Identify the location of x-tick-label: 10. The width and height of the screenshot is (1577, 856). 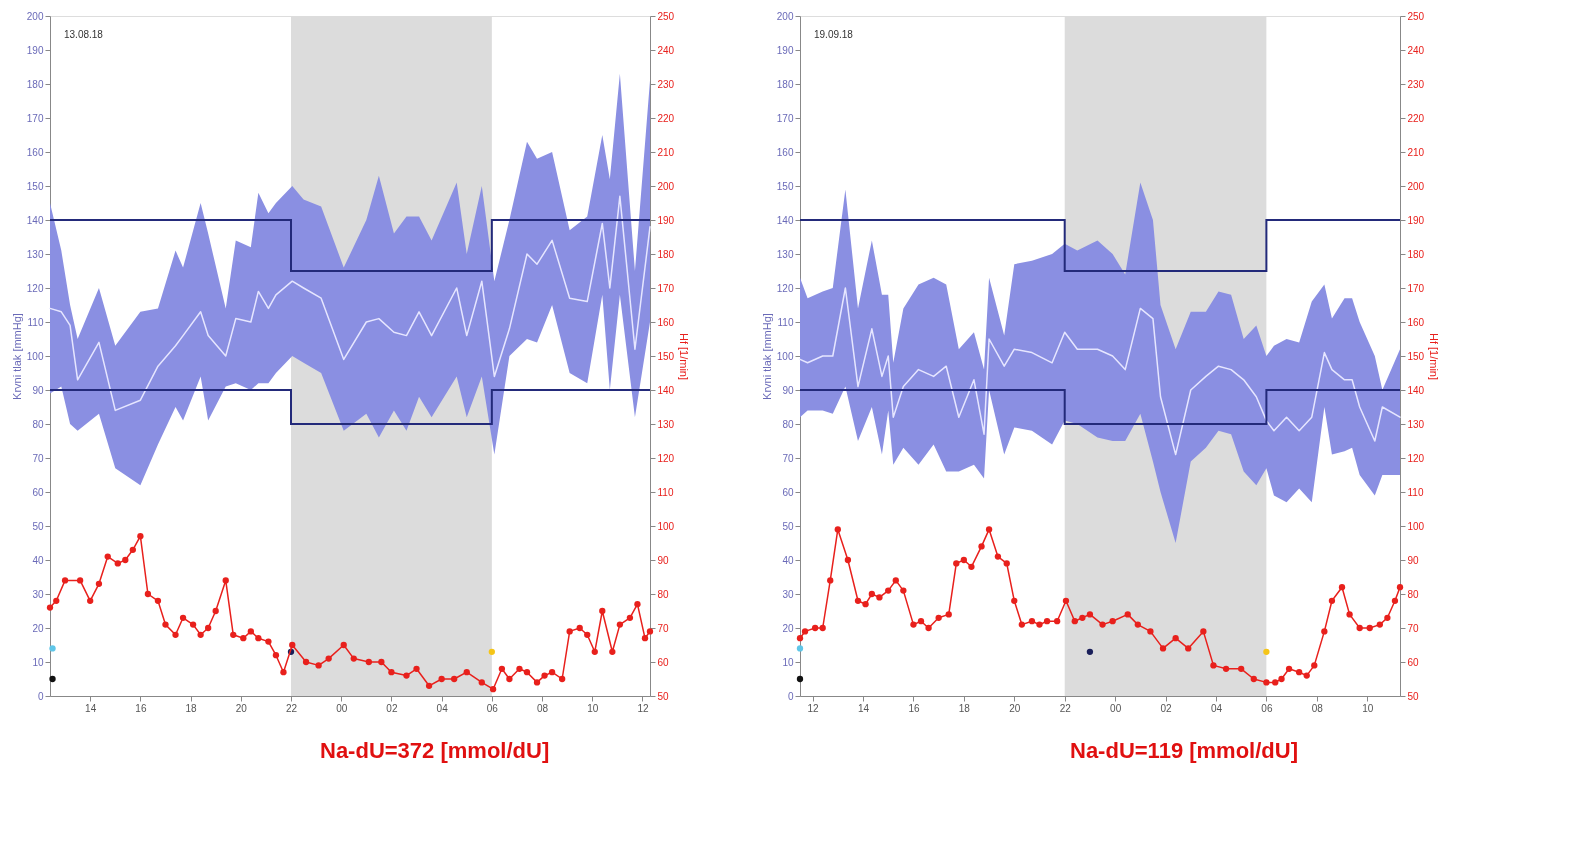
(593, 708).